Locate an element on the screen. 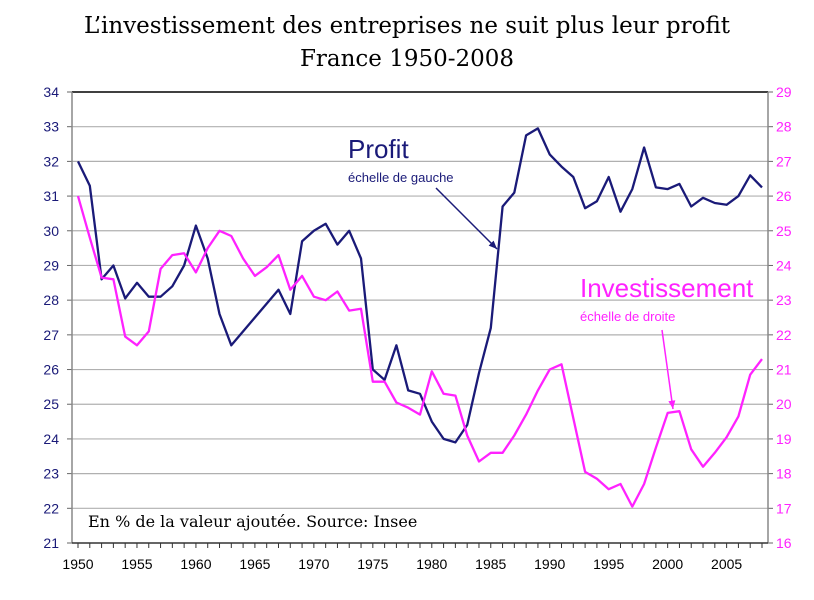 The height and width of the screenshot is (600, 814). y-tick-label-right: 23 is located at coordinates (784, 300).